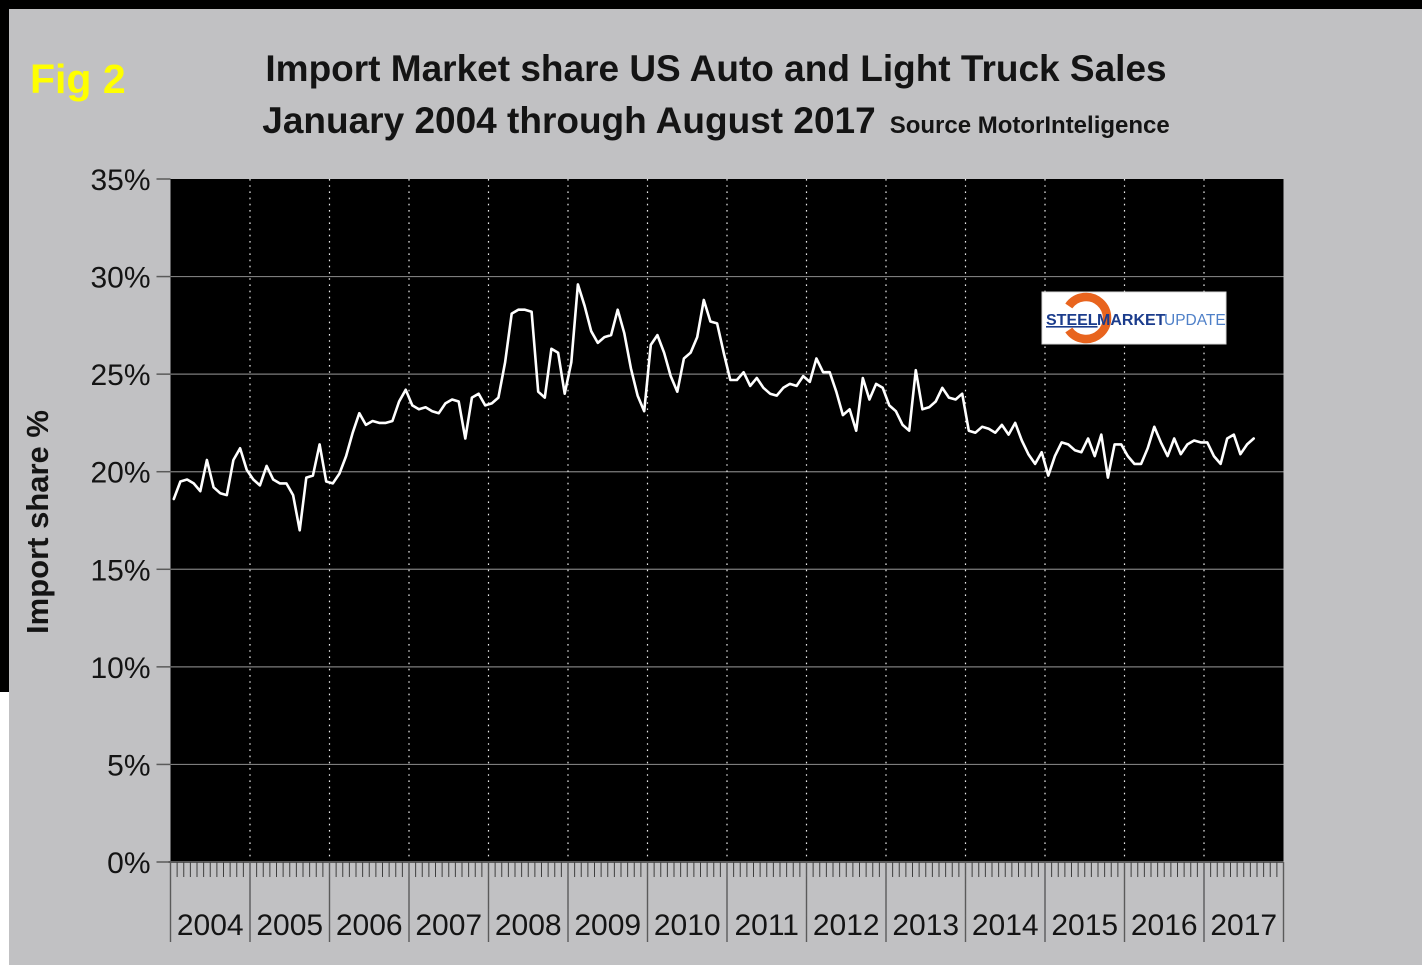  I want to click on logo-orange-crescent-icon, so click(1088, 318).